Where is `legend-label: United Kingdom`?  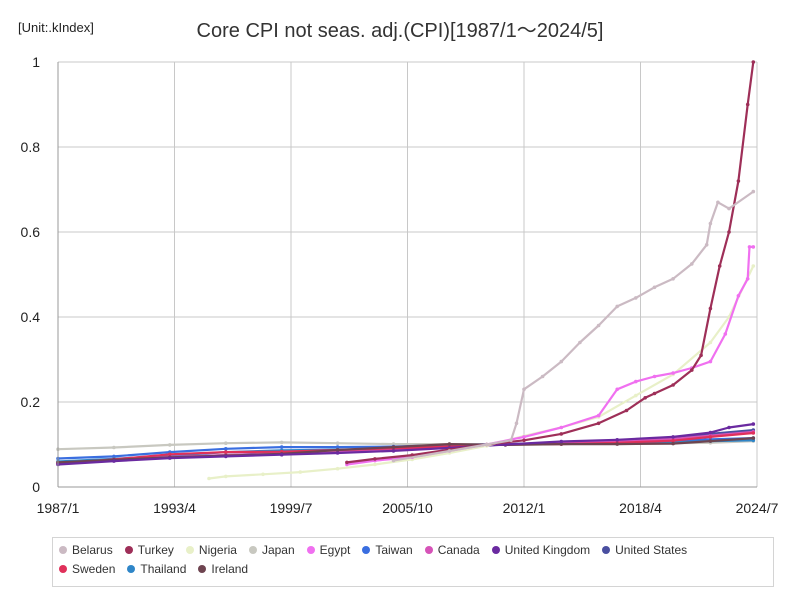 legend-label: United Kingdom is located at coordinates (547, 550).